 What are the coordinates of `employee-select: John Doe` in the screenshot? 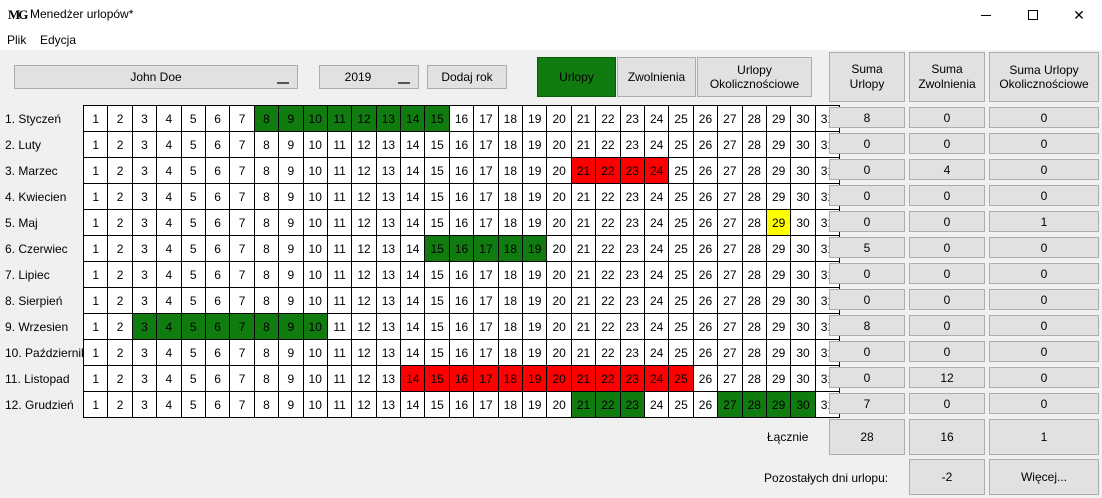 It's located at (156, 77).